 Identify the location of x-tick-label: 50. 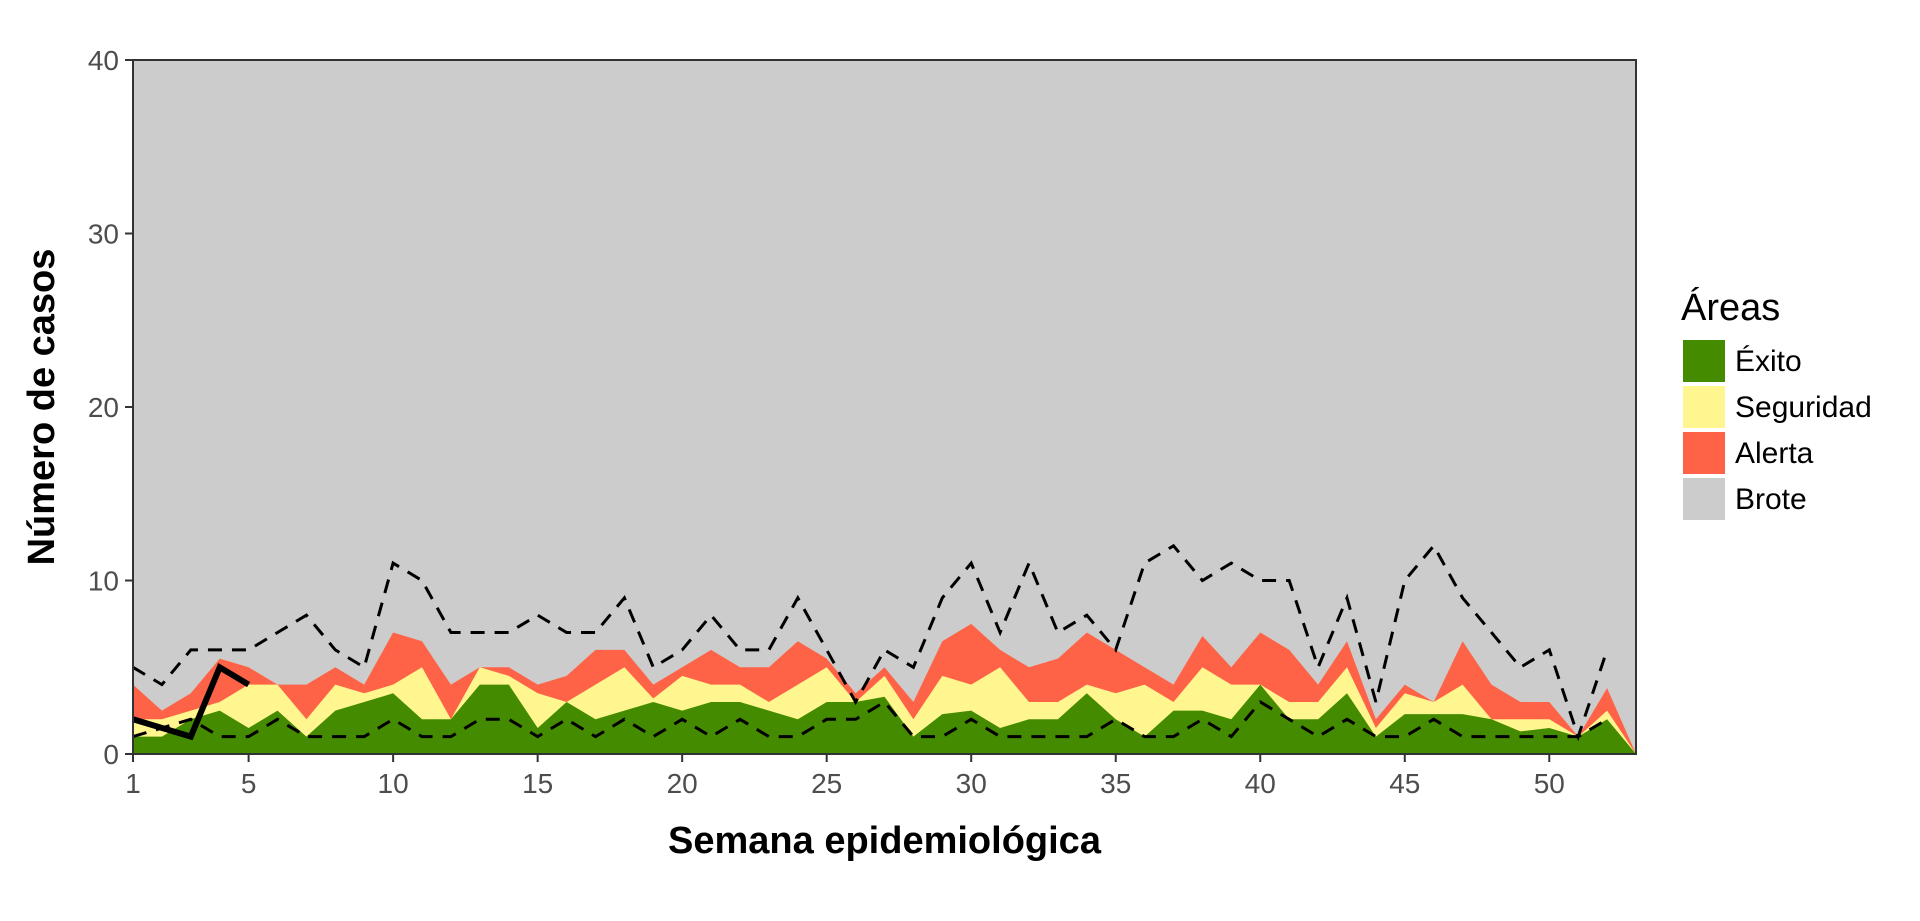
(1549, 783).